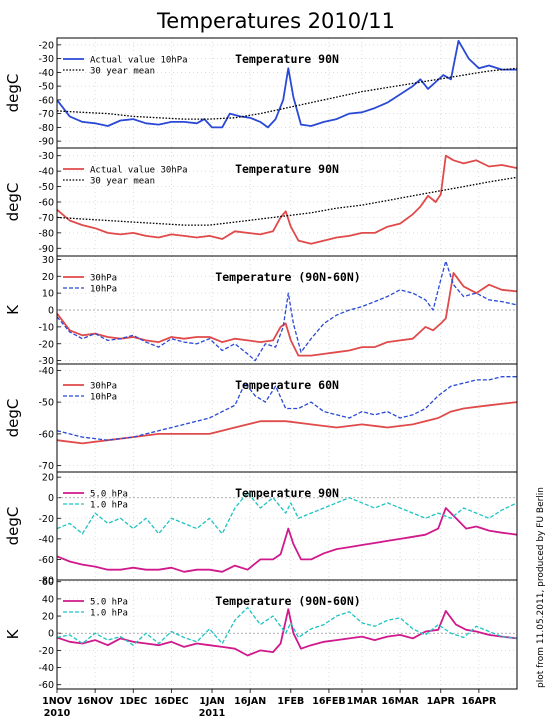  I want to click on y-tick-label: 40, so click(48, 599).